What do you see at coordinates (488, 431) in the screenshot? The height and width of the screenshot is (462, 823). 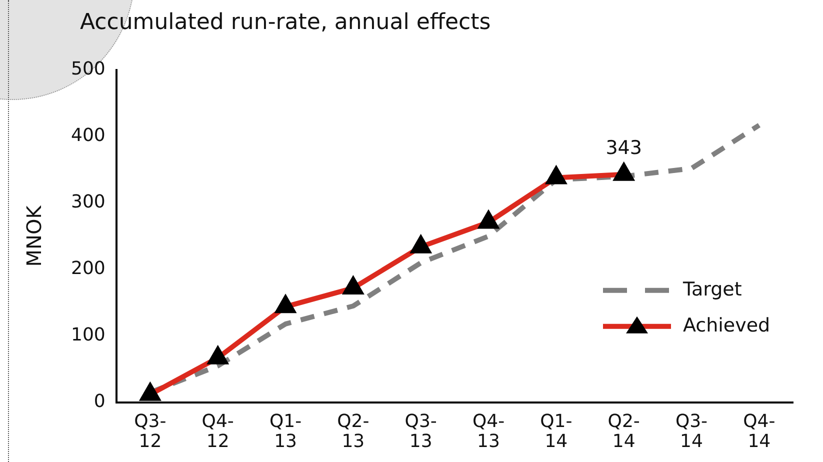 I see `x-tick-label: Q4-13` at bounding box center [488, 431].